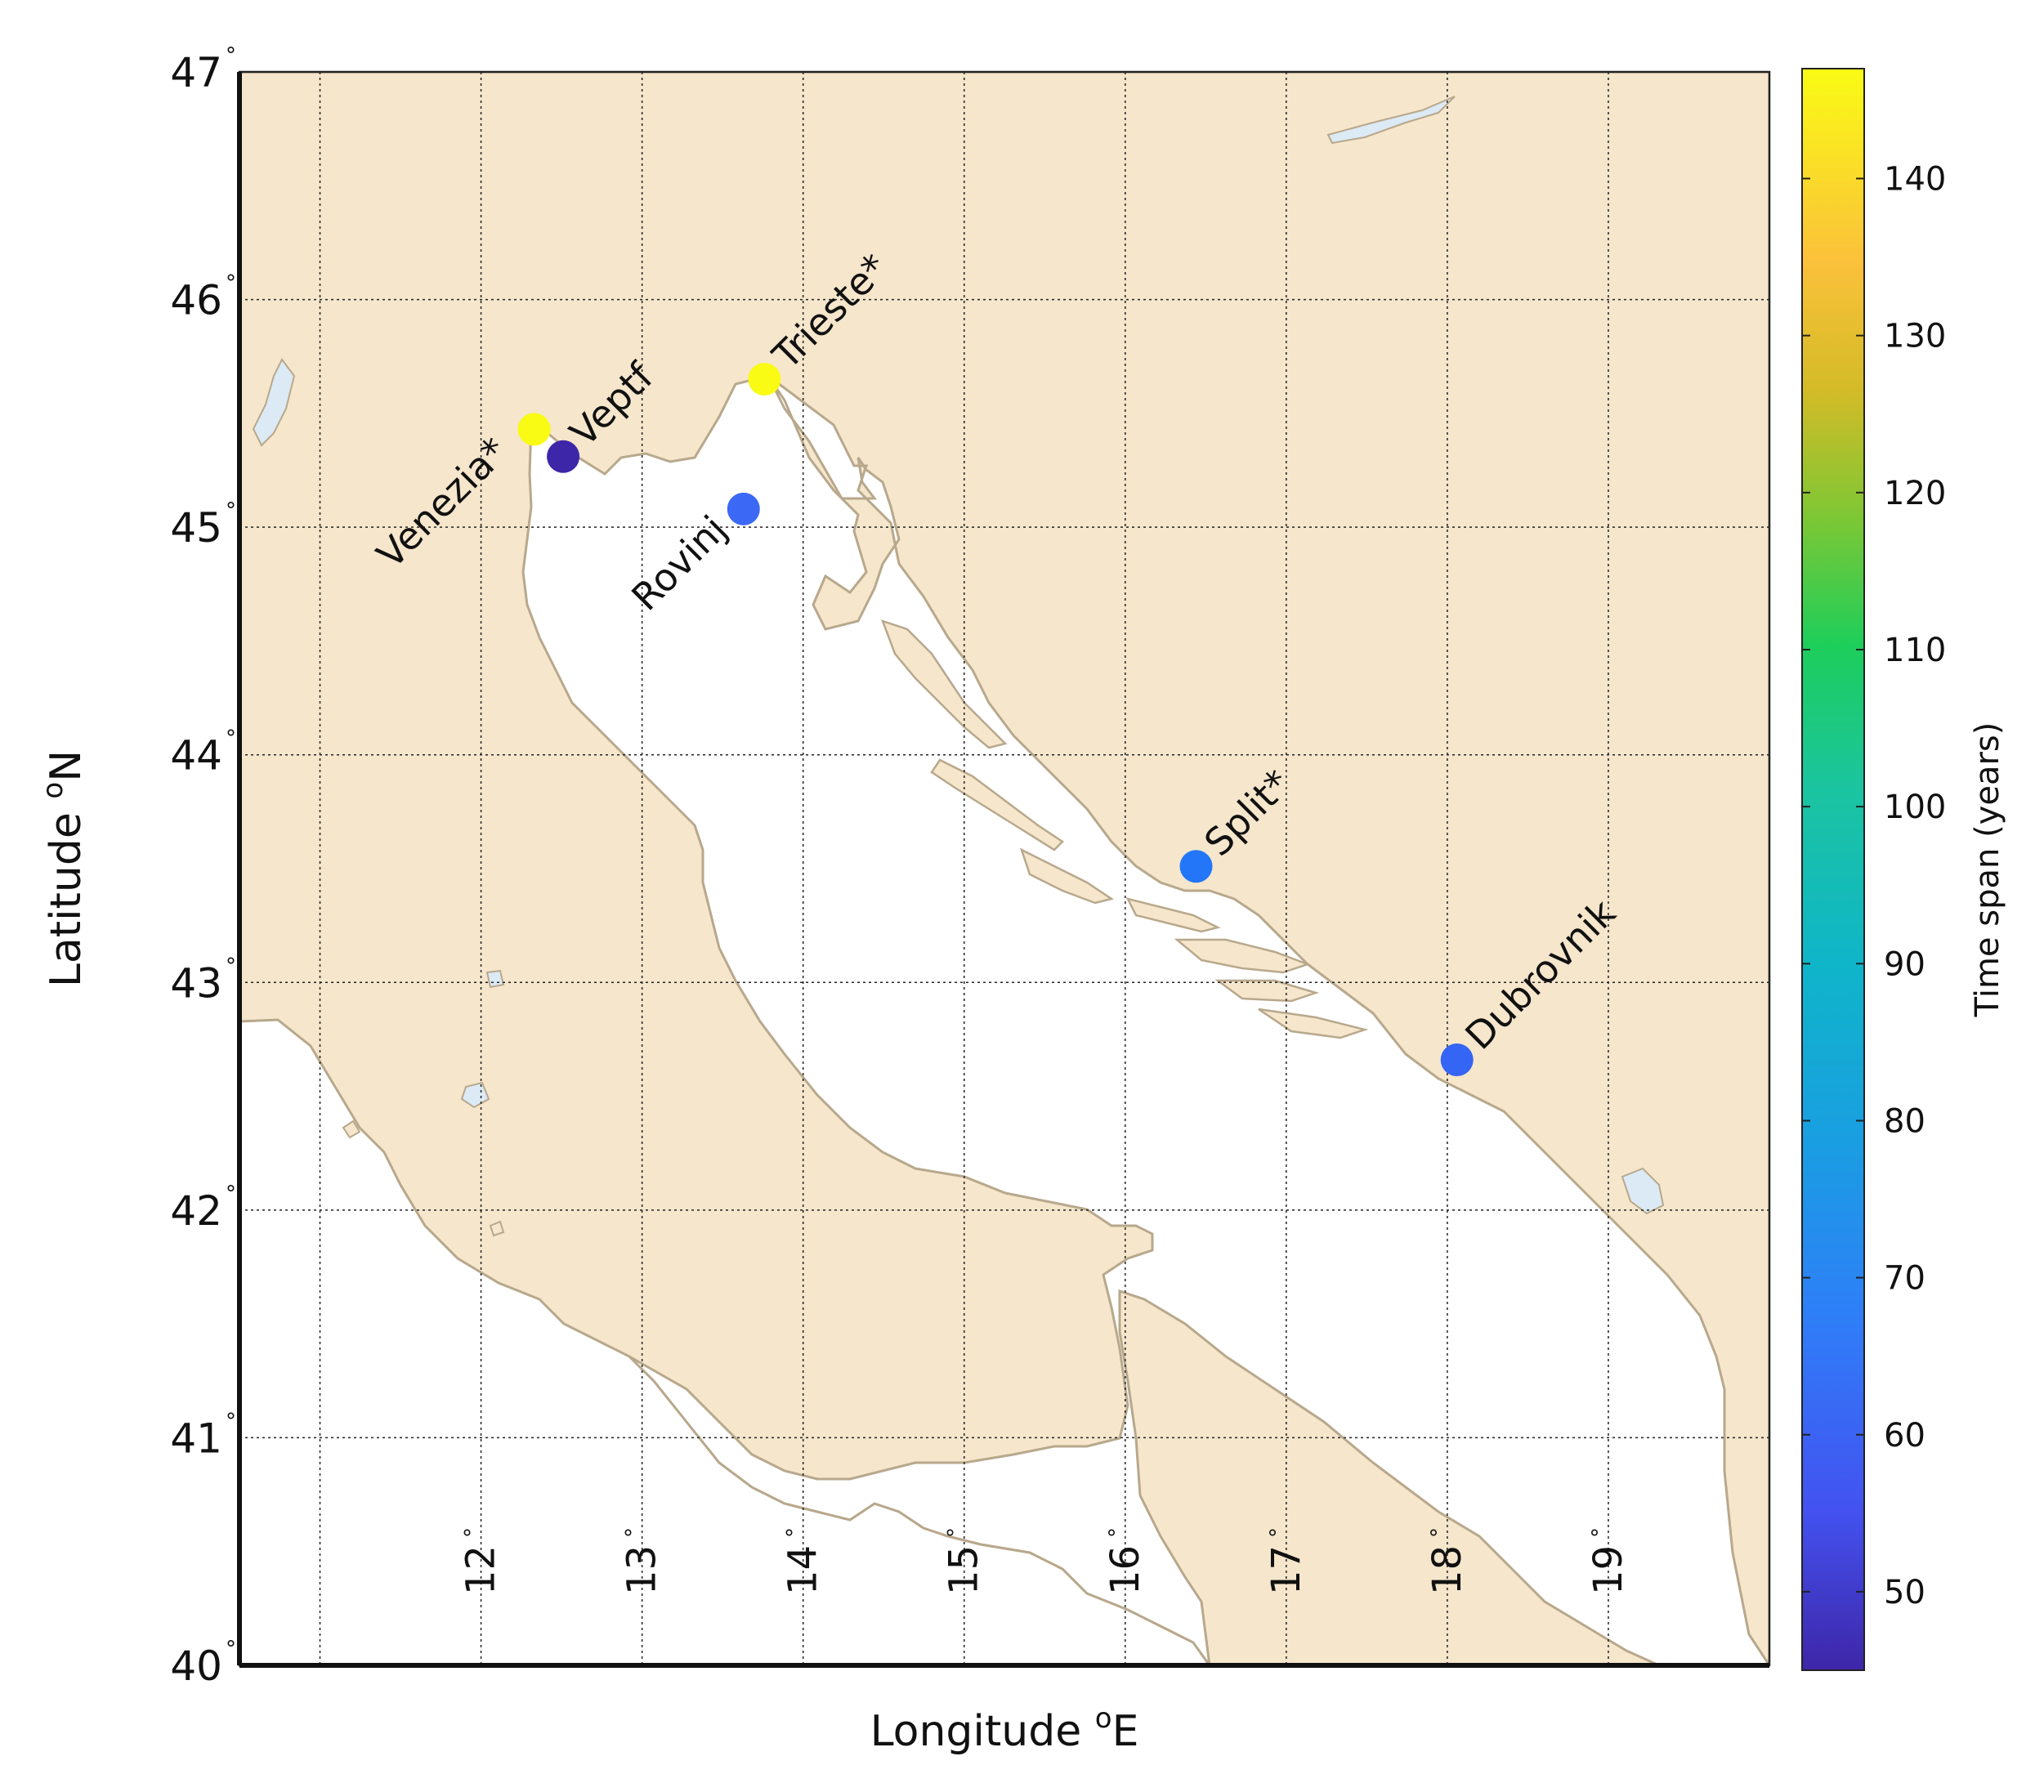  Describe the element at coordinates (196, 528) in the screenshot. I see `lat-tick-label: 45` at that location.